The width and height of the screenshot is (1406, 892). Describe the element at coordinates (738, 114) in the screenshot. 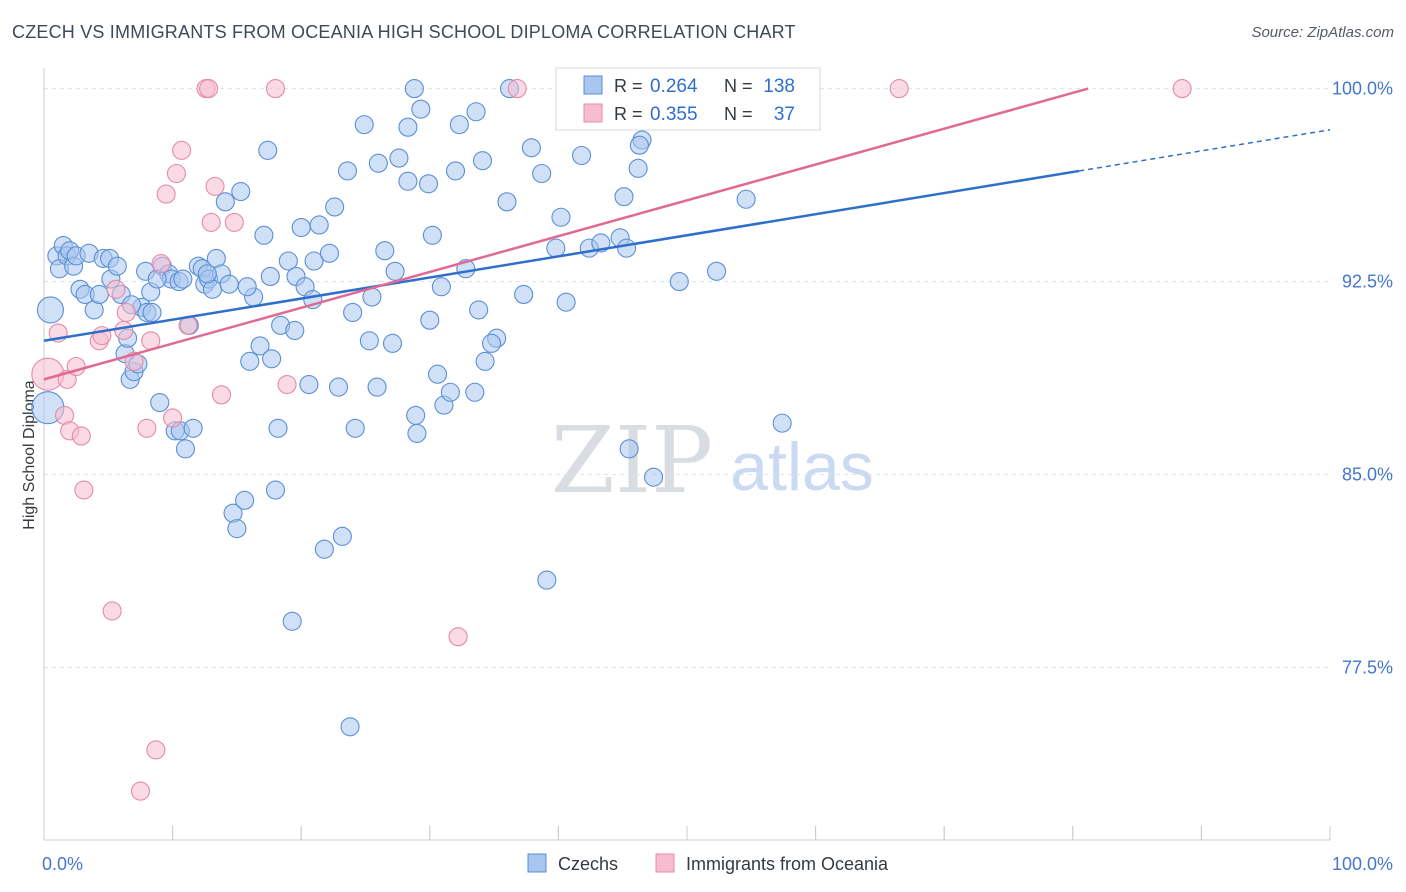

I see `stats-n-label-oceania: N =` at that location.